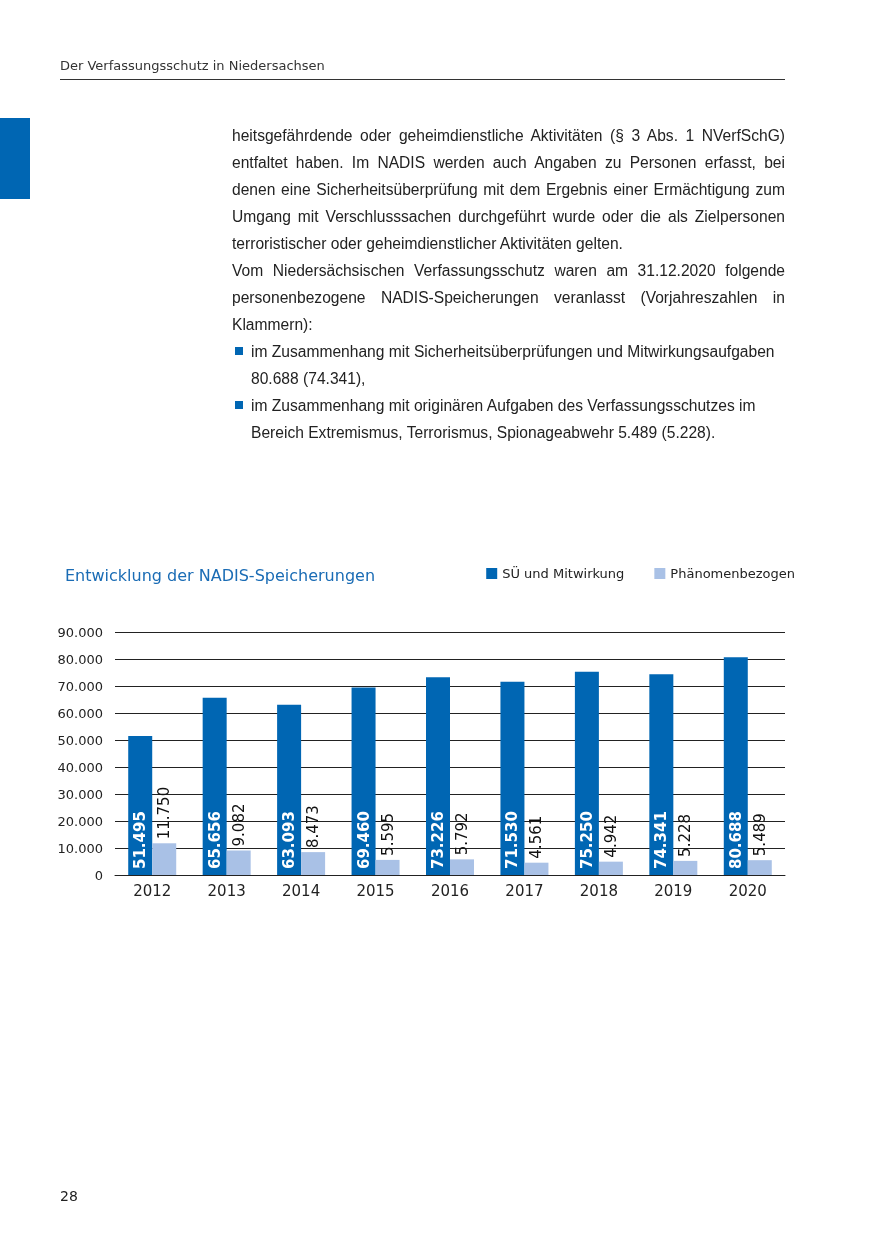  What do you see at coordinates (438, 840) in the screenshot?
I see `data-label: 73.226` at bounding box center [438, 840].